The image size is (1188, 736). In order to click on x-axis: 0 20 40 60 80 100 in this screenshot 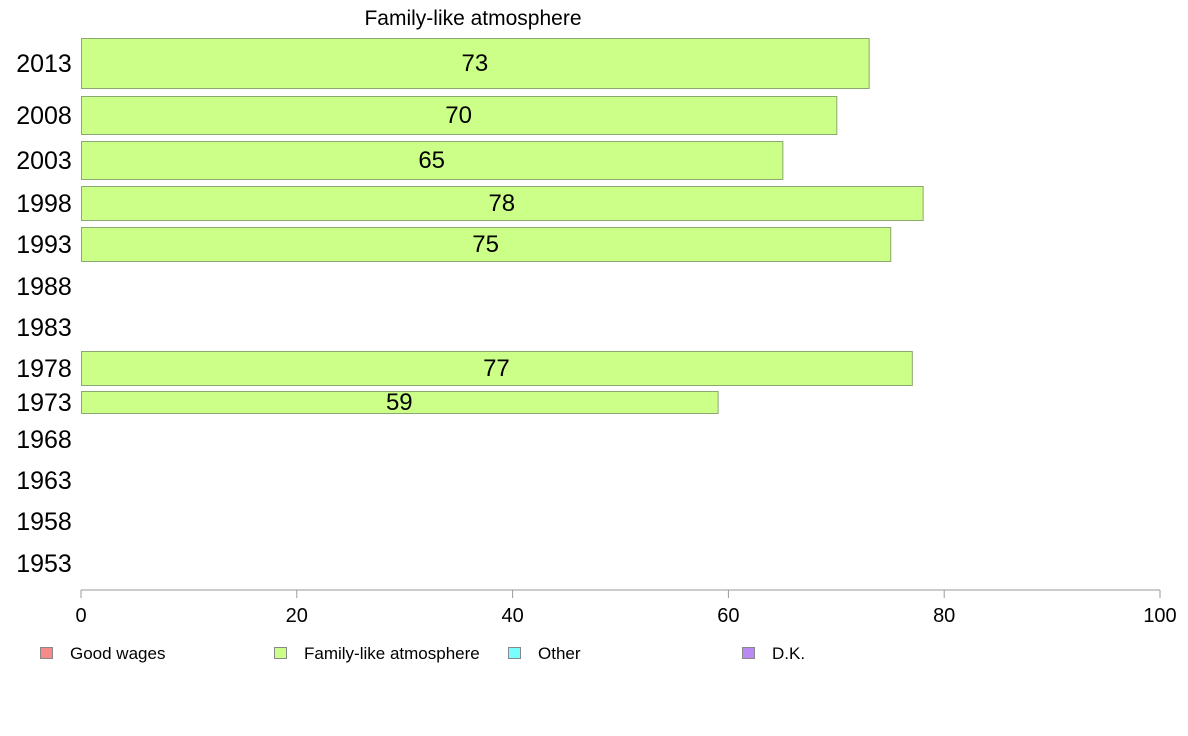, I will do `click(626, 608)`.